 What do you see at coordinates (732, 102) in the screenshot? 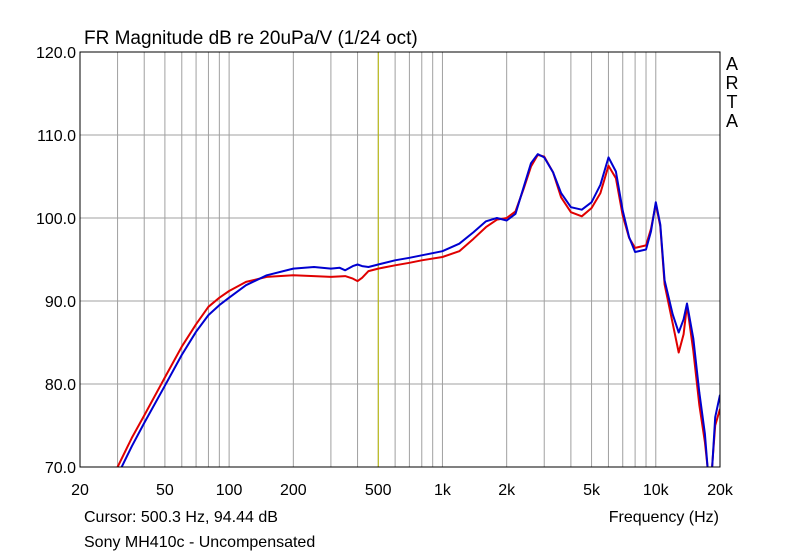
I see `brand-letter: T` at bounding box center [732, 102].